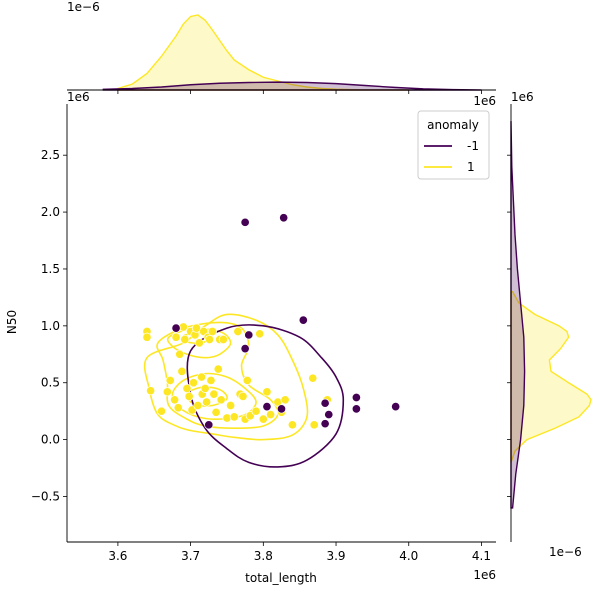  I want to click on y-offset-label: 1e6, so click(78, 97).